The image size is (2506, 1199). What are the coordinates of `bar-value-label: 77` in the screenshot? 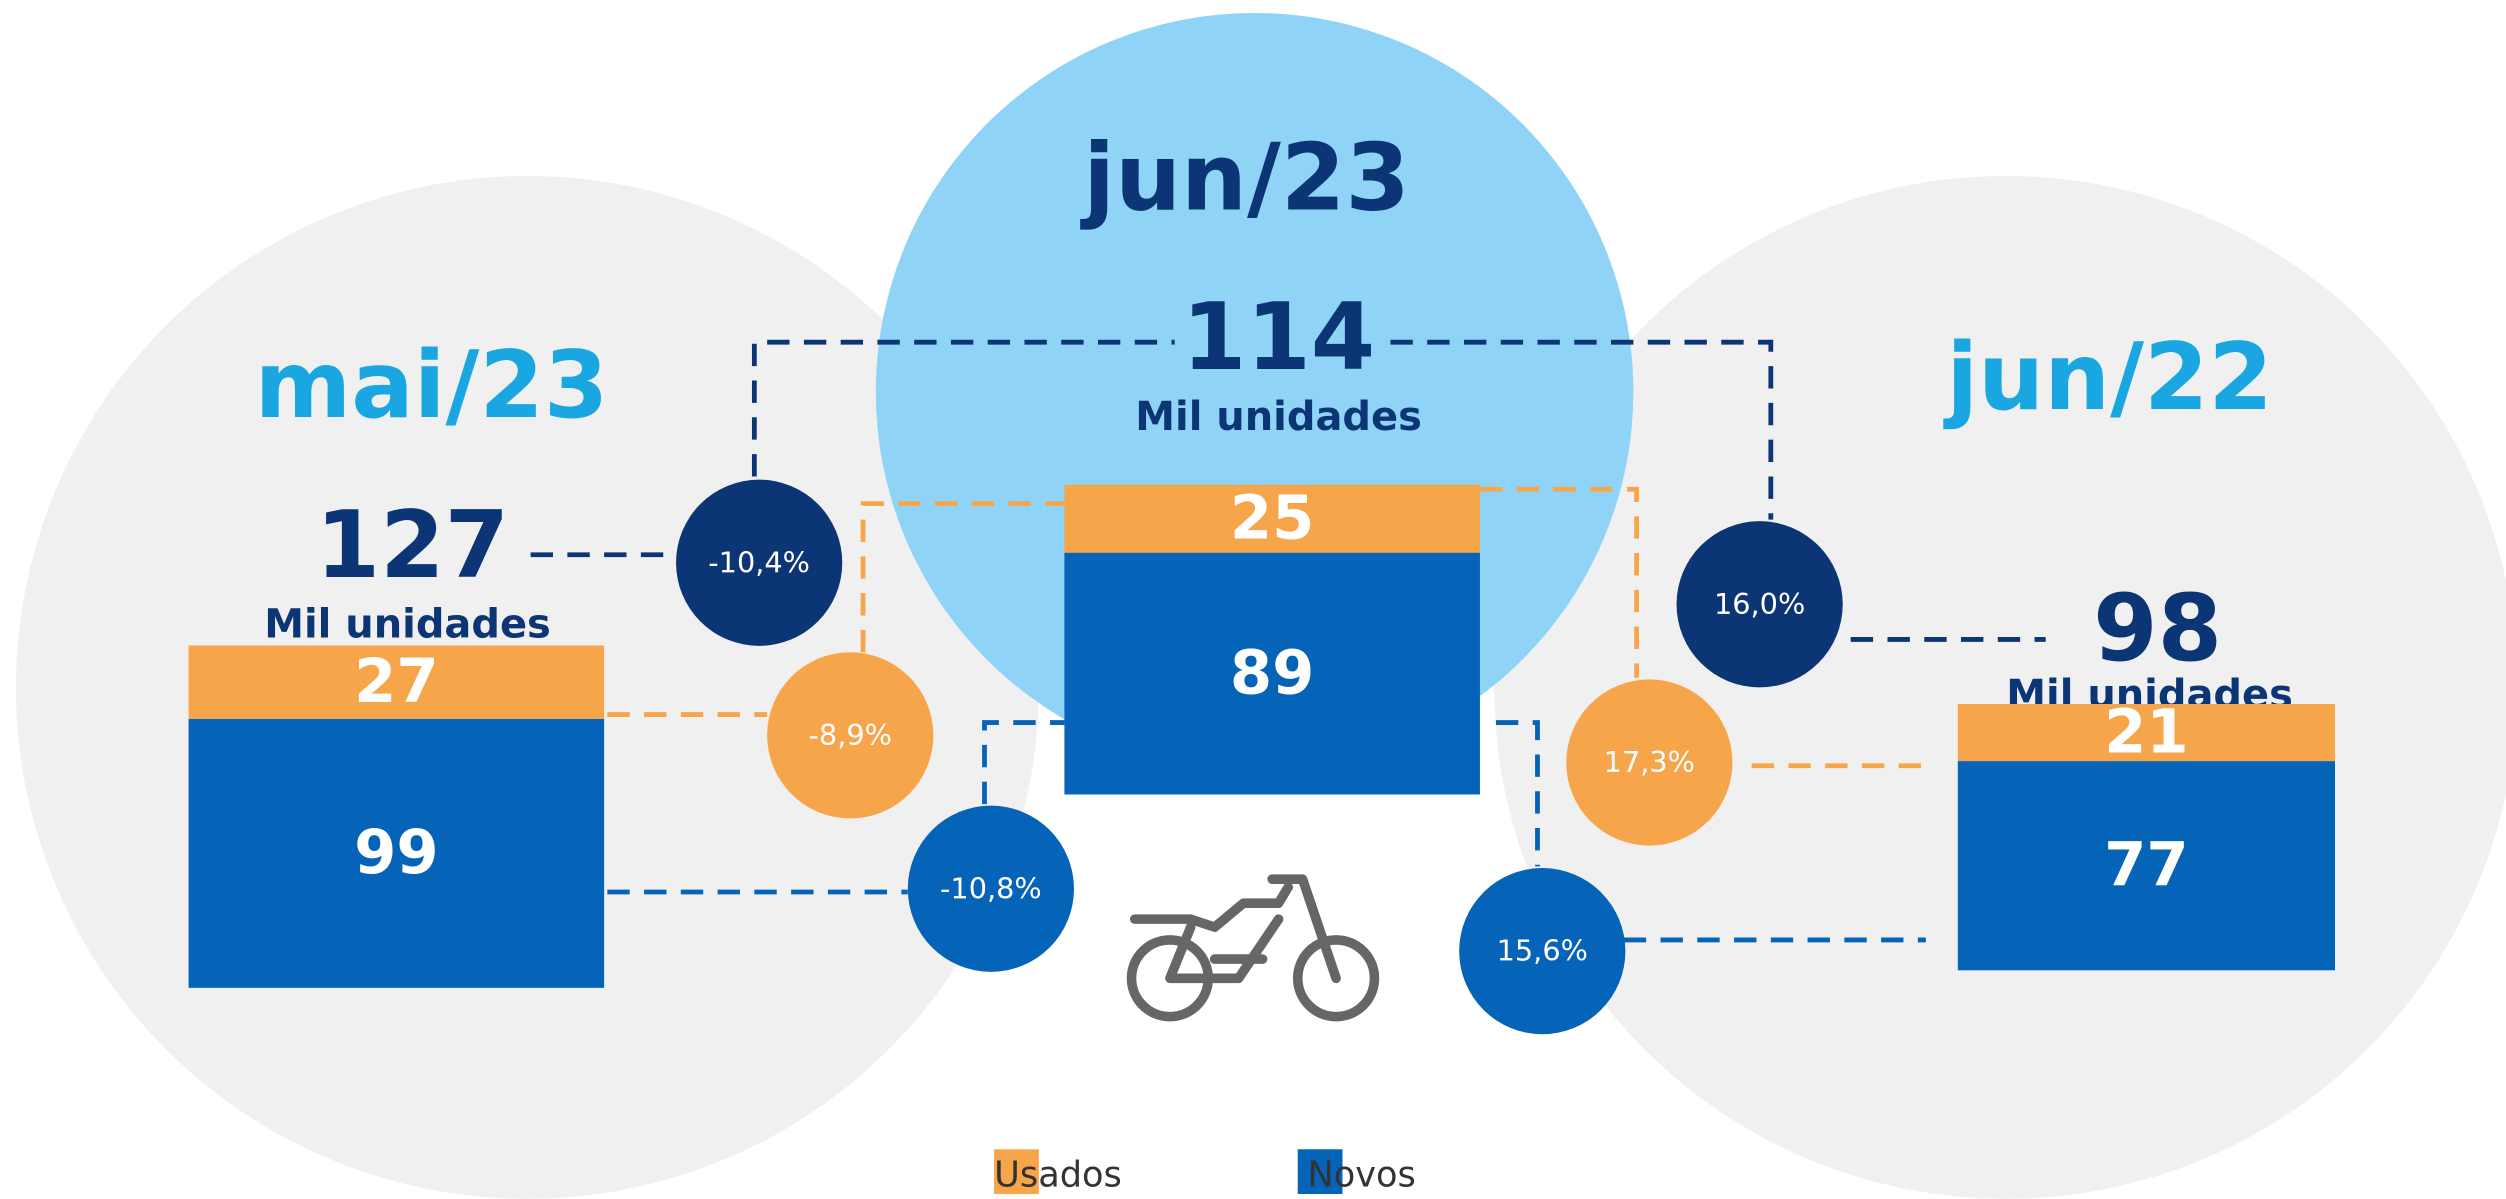 It's located at (2146, 865).